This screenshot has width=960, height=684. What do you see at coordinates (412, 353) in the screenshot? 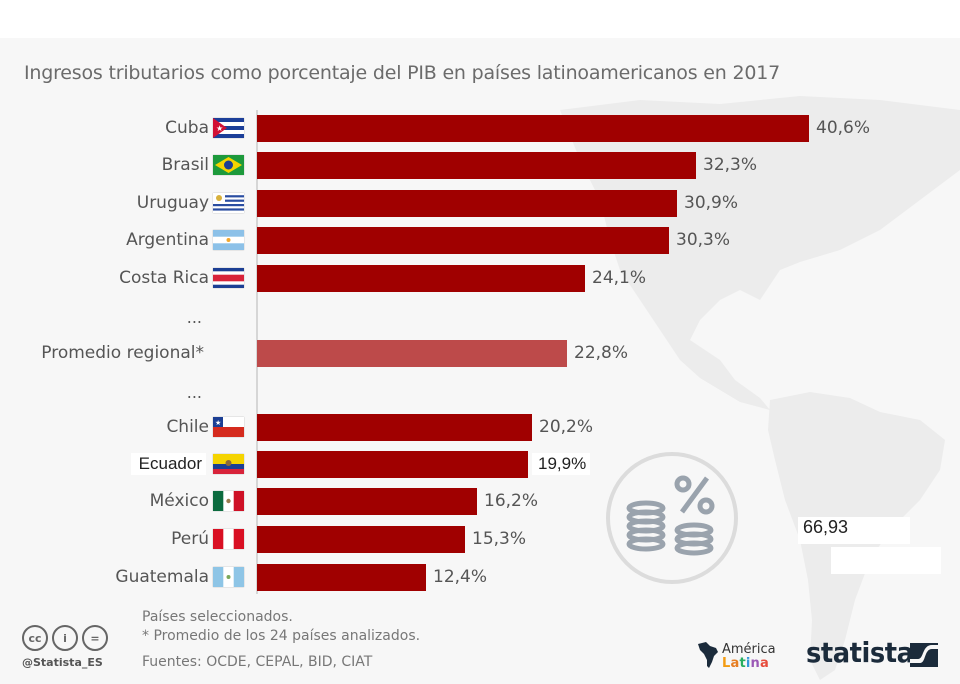
I see `bar-promedio-regional` at bounding box center [412, 353].